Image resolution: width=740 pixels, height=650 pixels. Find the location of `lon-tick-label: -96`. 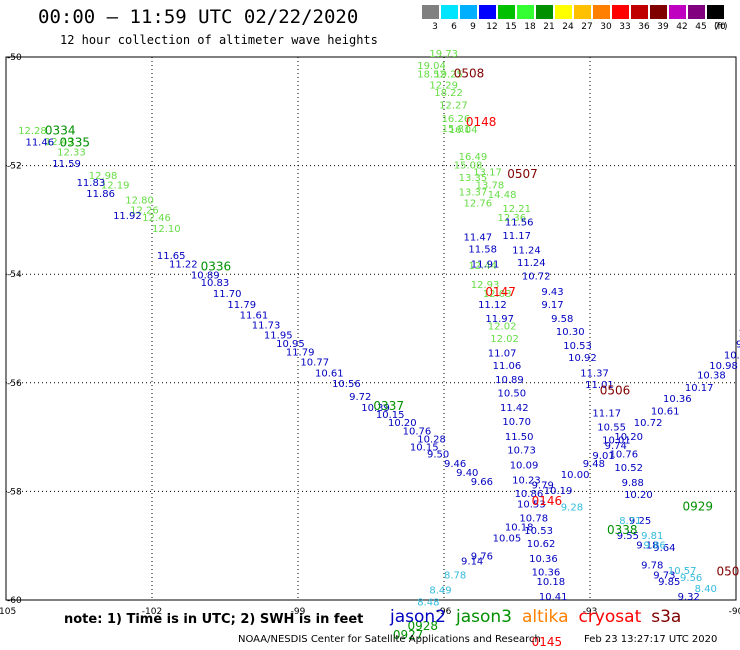

lon-tick-label: -96 is located at coordinates (444, 612).